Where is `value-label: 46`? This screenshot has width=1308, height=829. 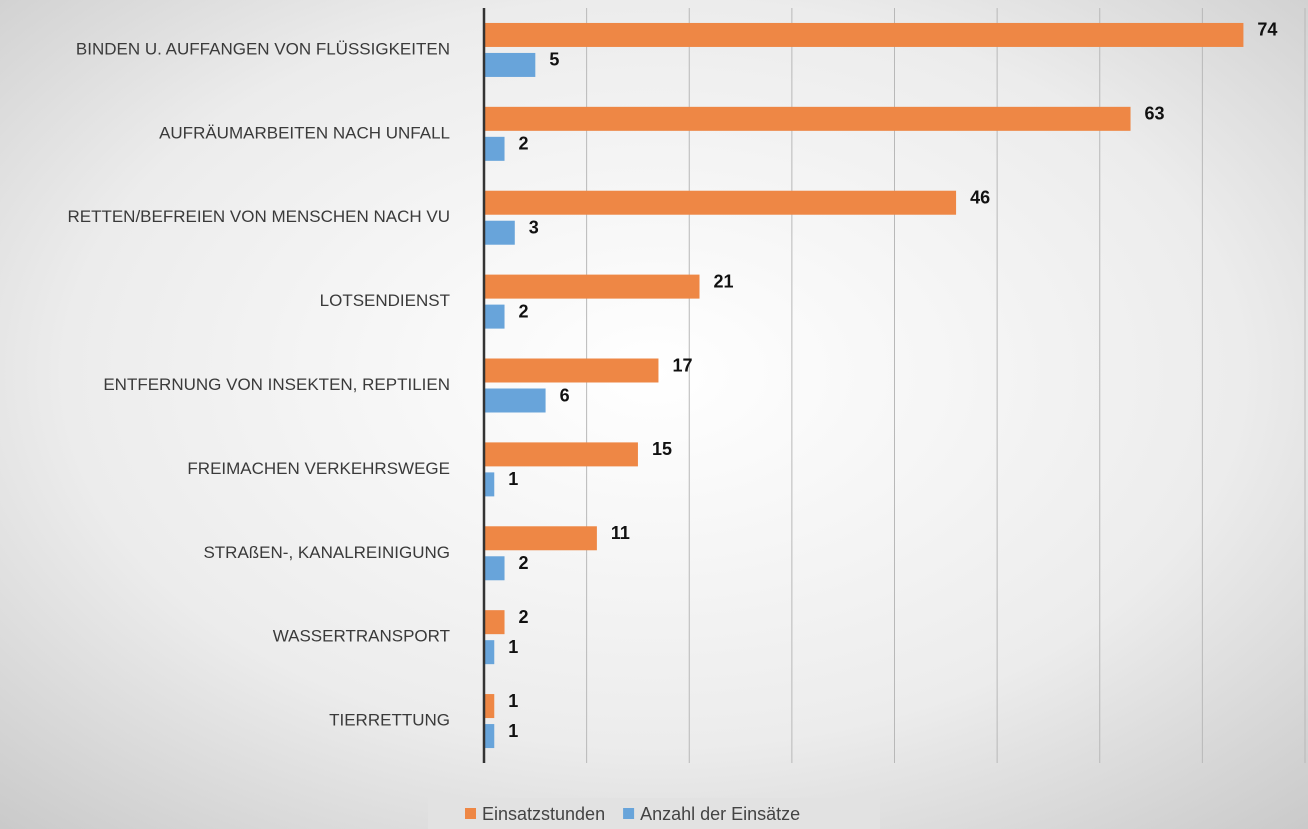 value-label: 46 is located at coordinates (980, 197).